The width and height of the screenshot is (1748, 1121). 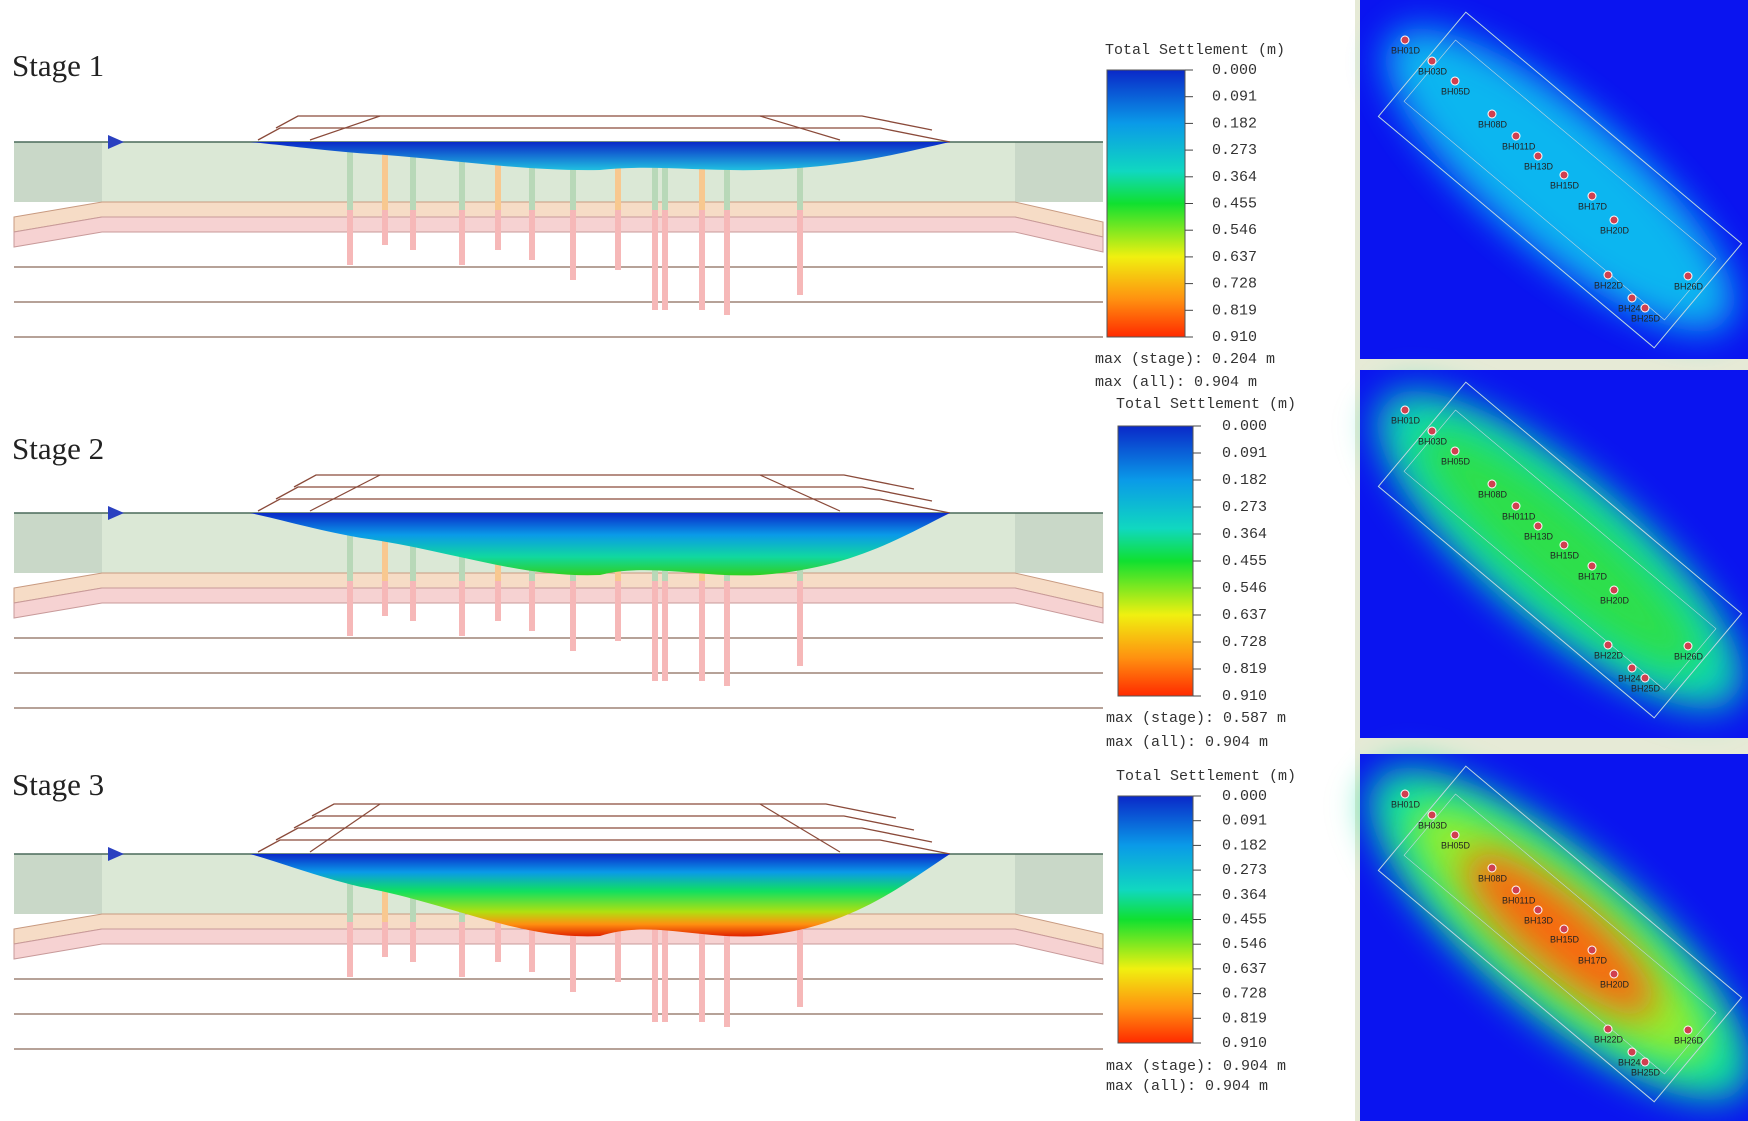 I want to click on stage-title: Stage 3, so click(x=58, y=784).